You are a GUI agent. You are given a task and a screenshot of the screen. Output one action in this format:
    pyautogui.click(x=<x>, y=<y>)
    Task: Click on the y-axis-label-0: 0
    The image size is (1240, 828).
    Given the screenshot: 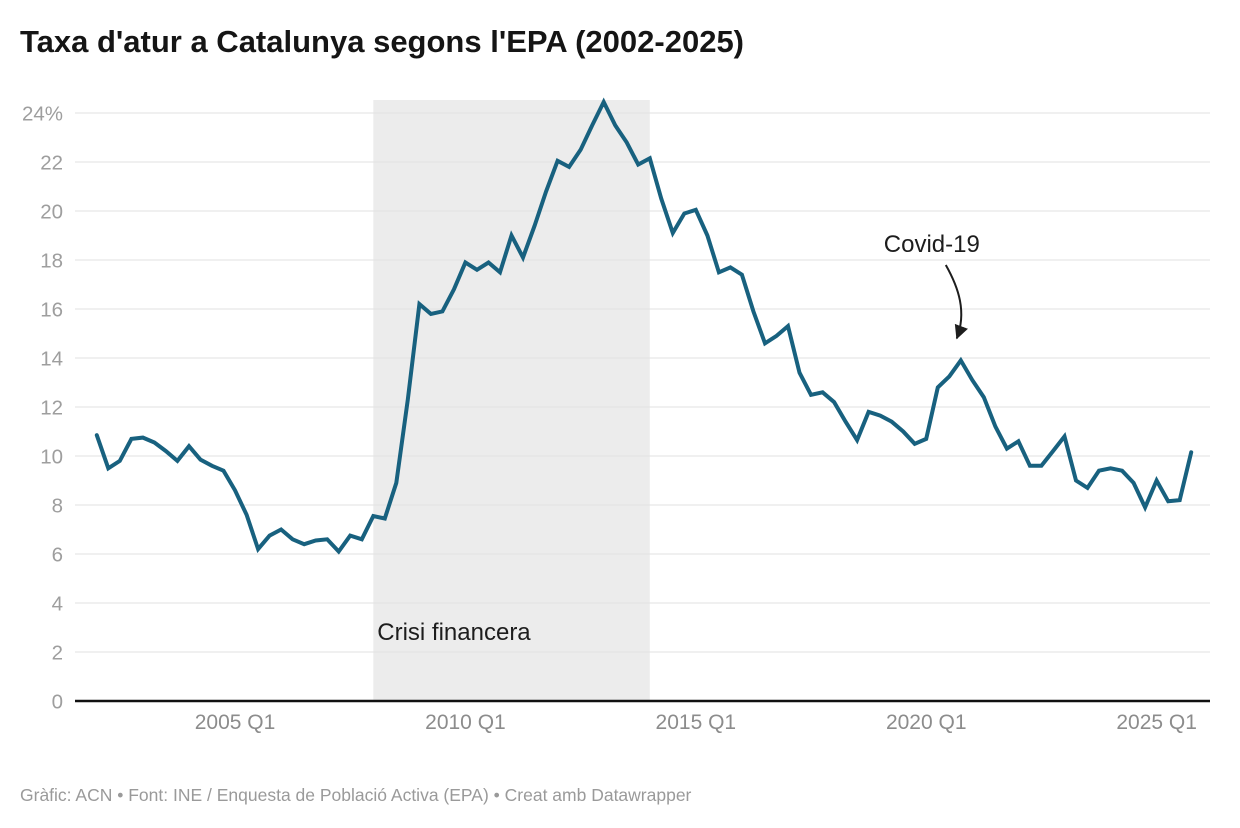 What is the action you would take?
    pyautogui.click(x=57, y=702)
    